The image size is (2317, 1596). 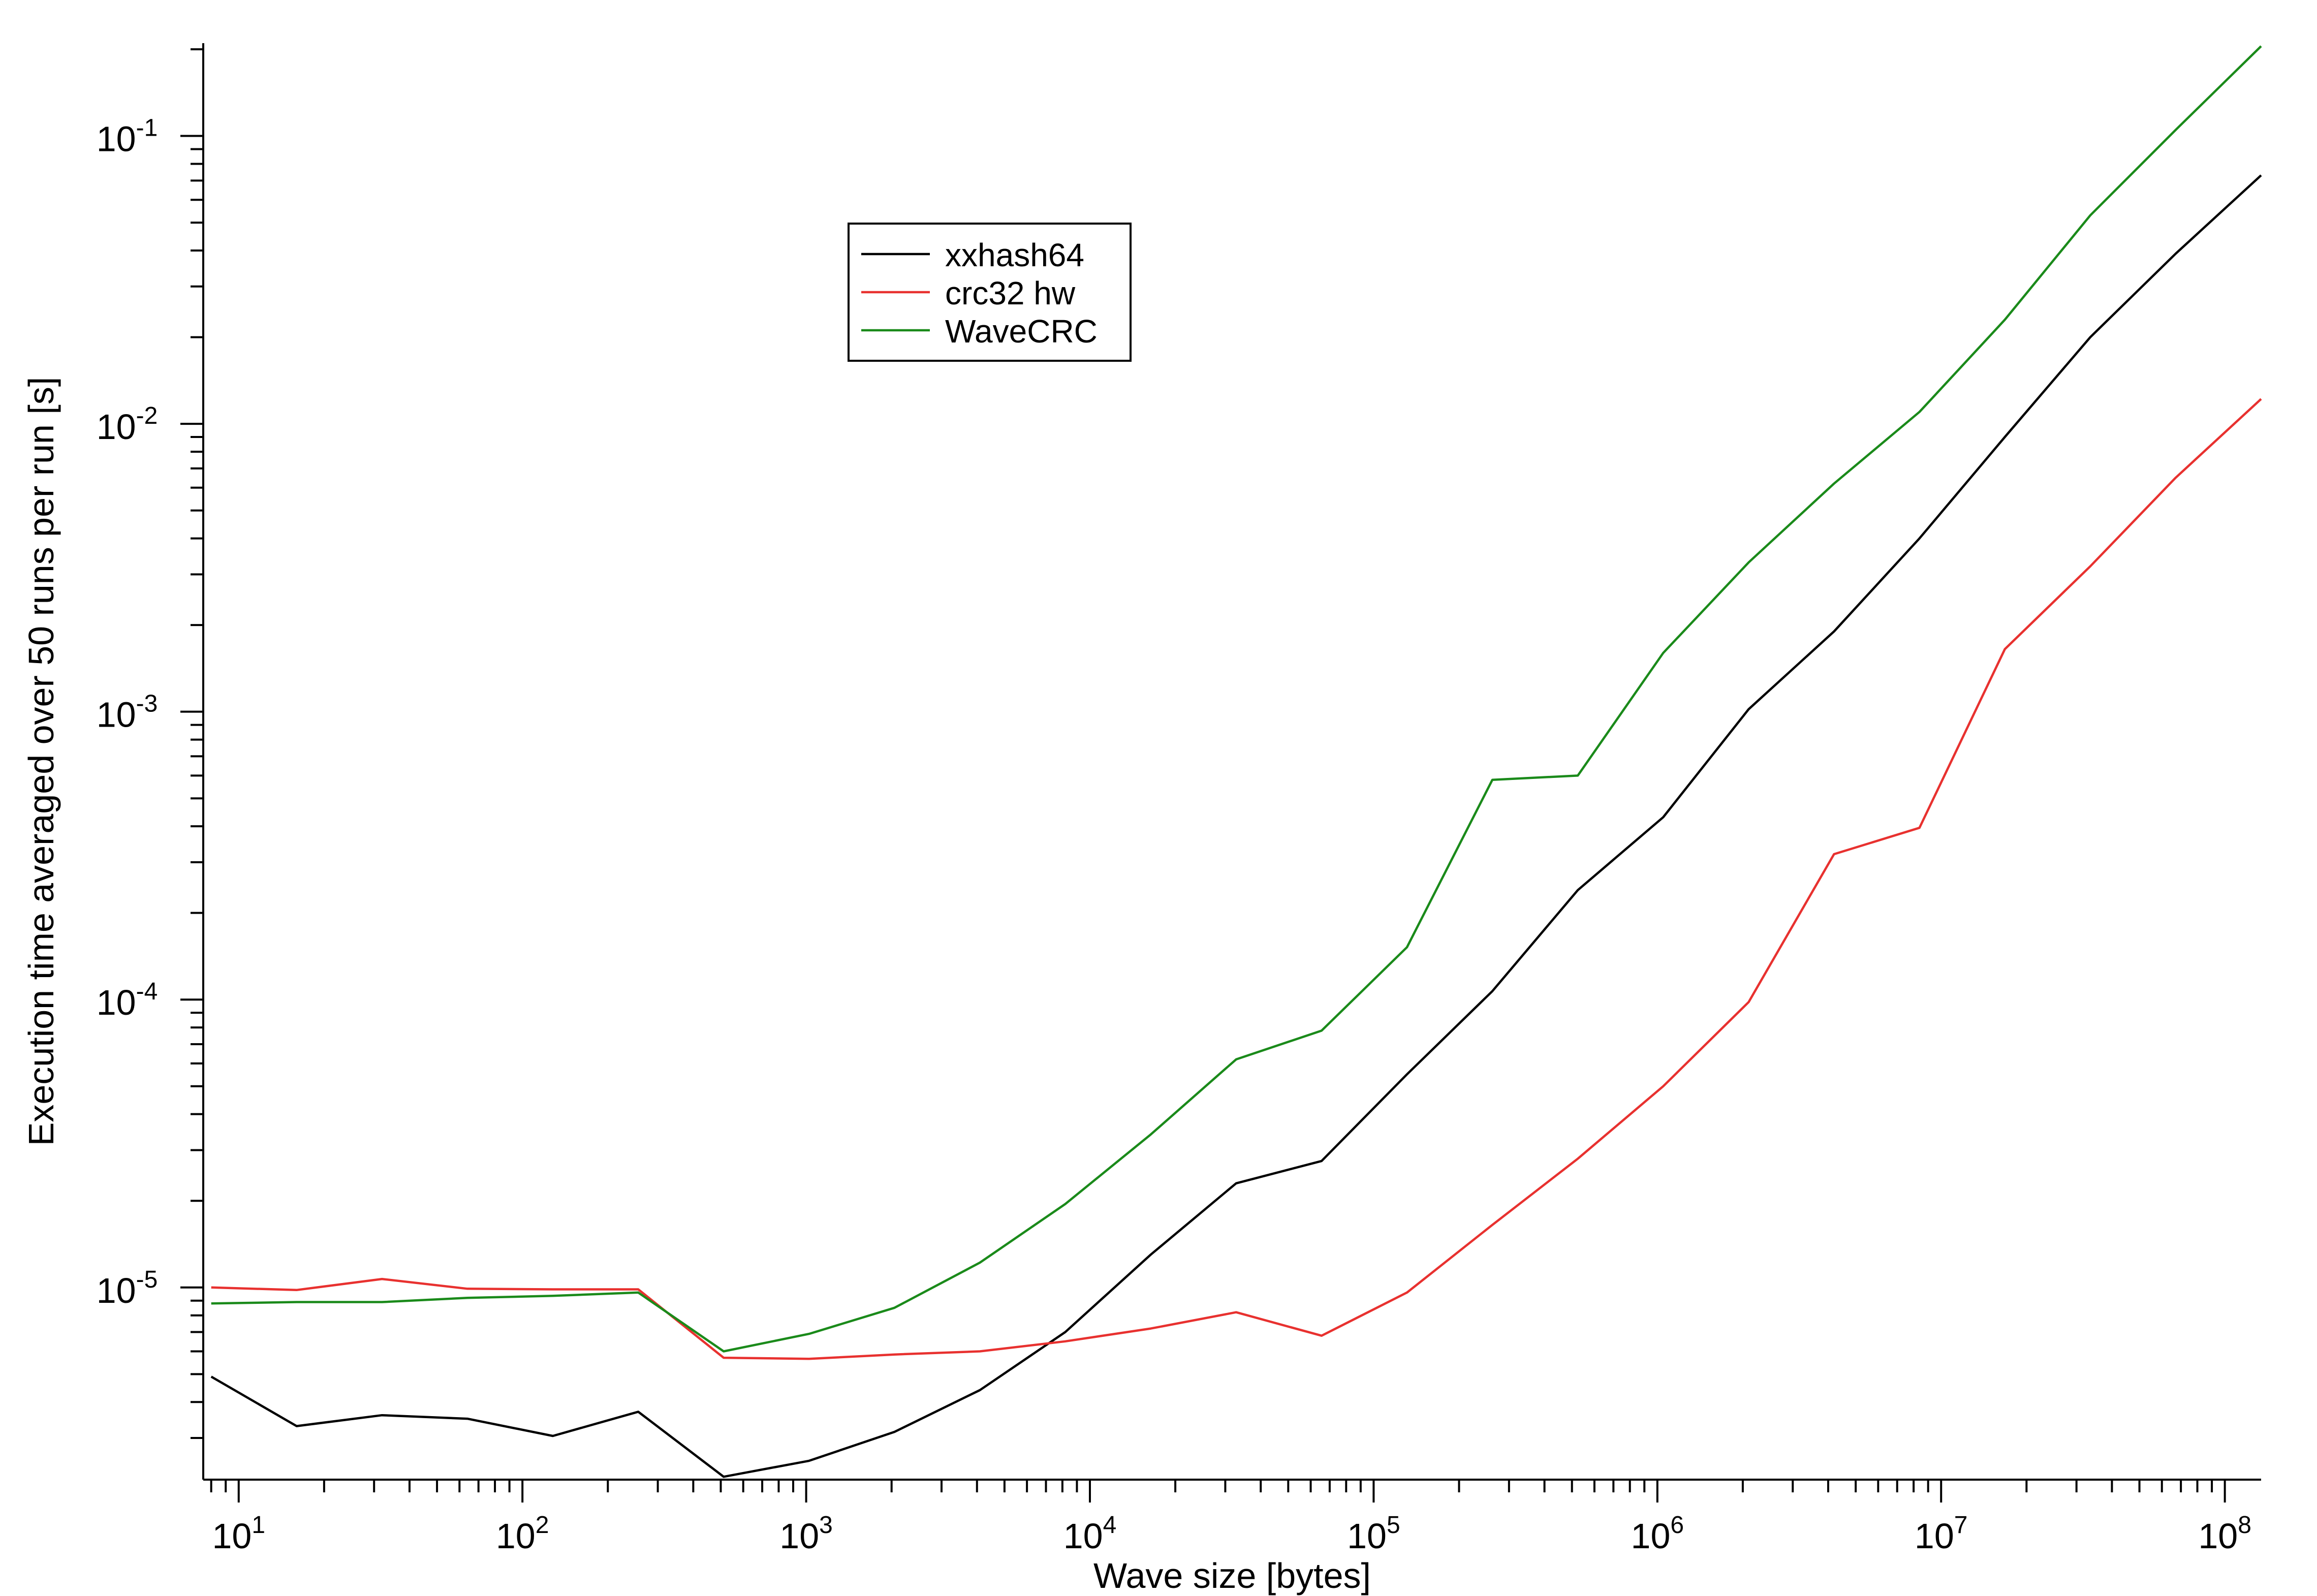 I want to click on x-tick-label: 10⁵, so click(x=1374, y=1534).